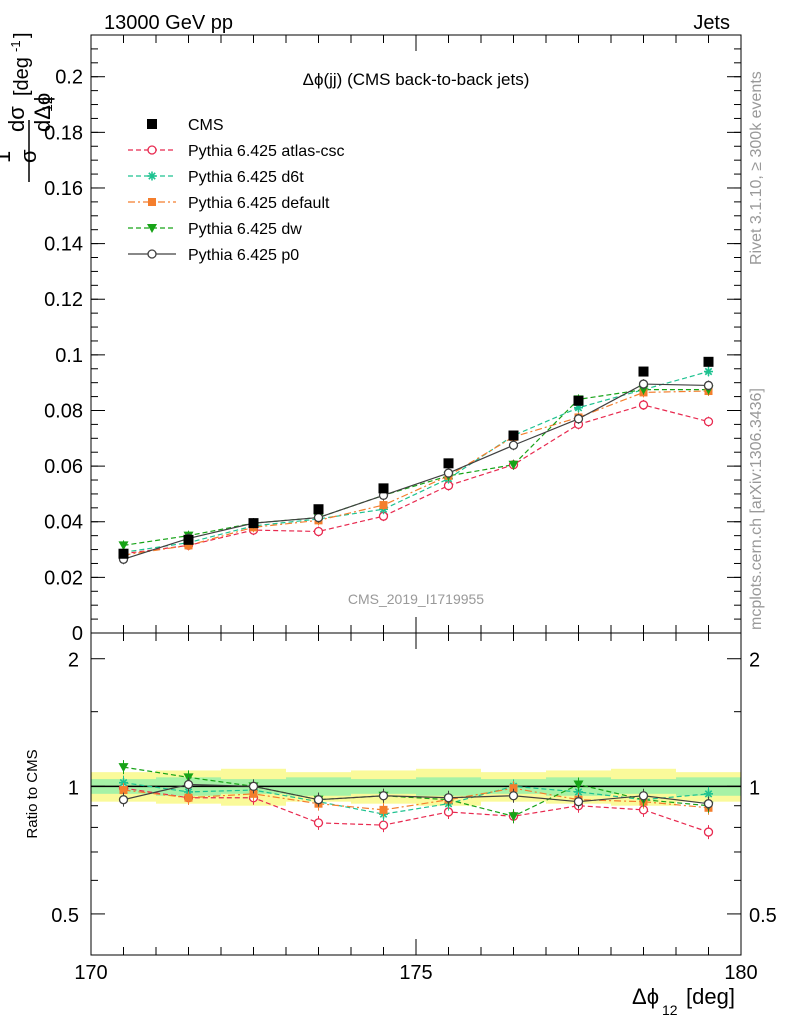  I want to click on main-ytick-label: 0.12, so click(63, 300).